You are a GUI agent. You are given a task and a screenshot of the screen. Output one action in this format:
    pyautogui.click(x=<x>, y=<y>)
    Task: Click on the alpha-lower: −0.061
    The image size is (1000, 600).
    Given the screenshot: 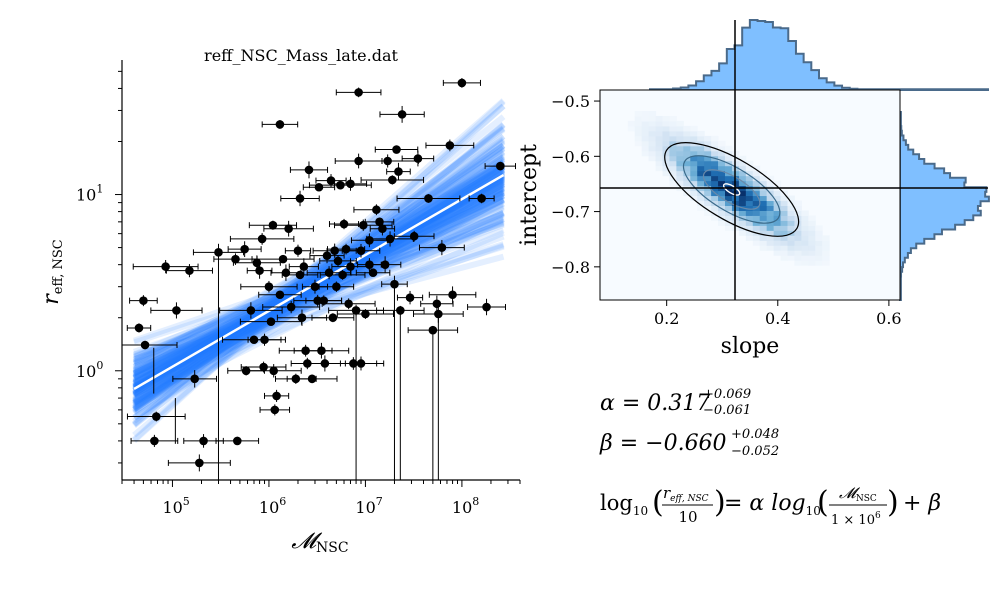 What is the action you would take?
    pyautogui.click(x=727, y=410)
    